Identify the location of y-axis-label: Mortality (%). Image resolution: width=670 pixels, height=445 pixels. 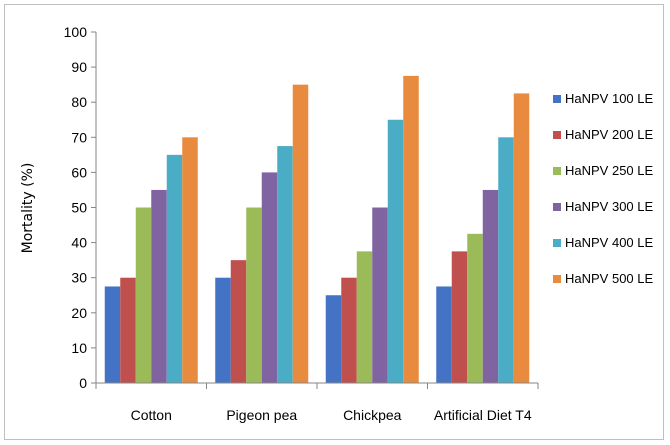
(28, 208).